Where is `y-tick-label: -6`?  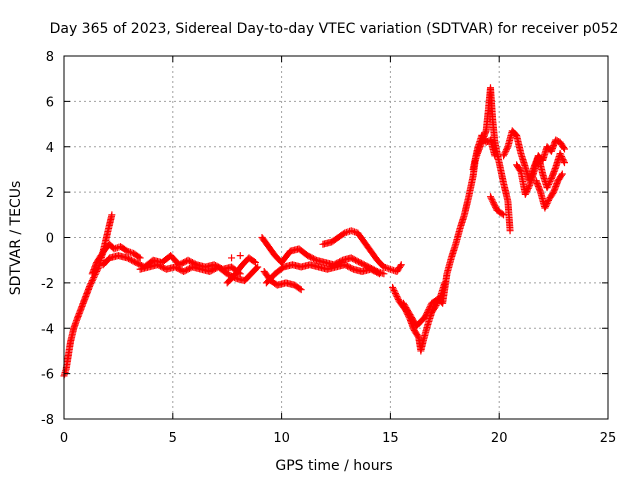 y-tick-label: -6 is located at coordinates (47, 375).